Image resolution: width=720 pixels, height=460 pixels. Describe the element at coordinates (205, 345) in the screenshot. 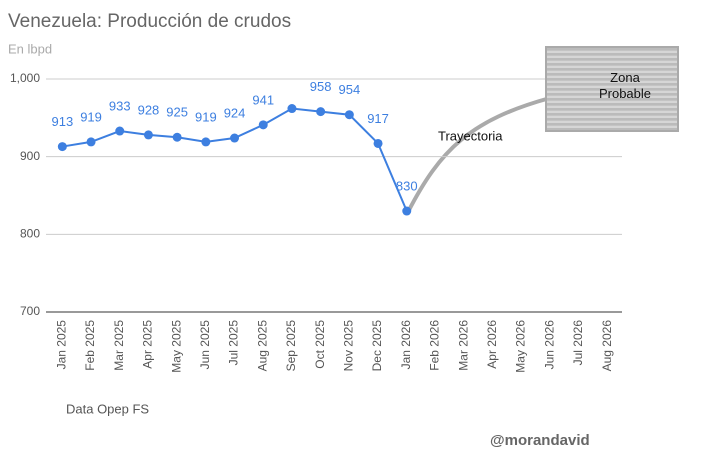

I see `x-tick-label: Jun 2025` at that location.